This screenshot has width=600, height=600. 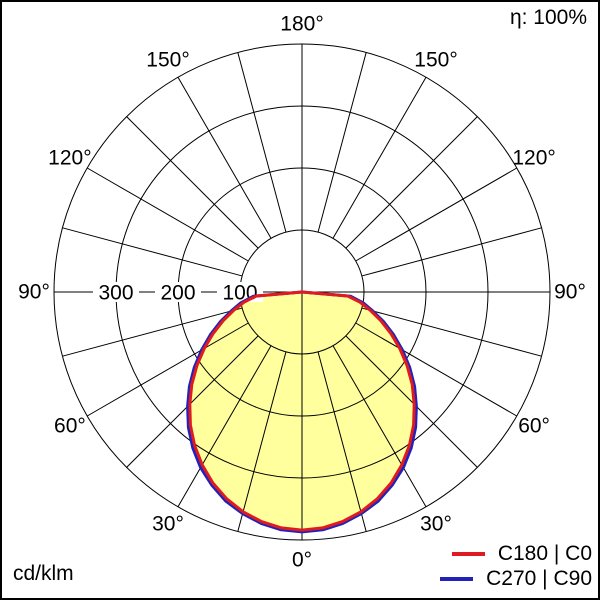 I want to click on angle-label-60-right: 60°, so click(x=534, y=426).